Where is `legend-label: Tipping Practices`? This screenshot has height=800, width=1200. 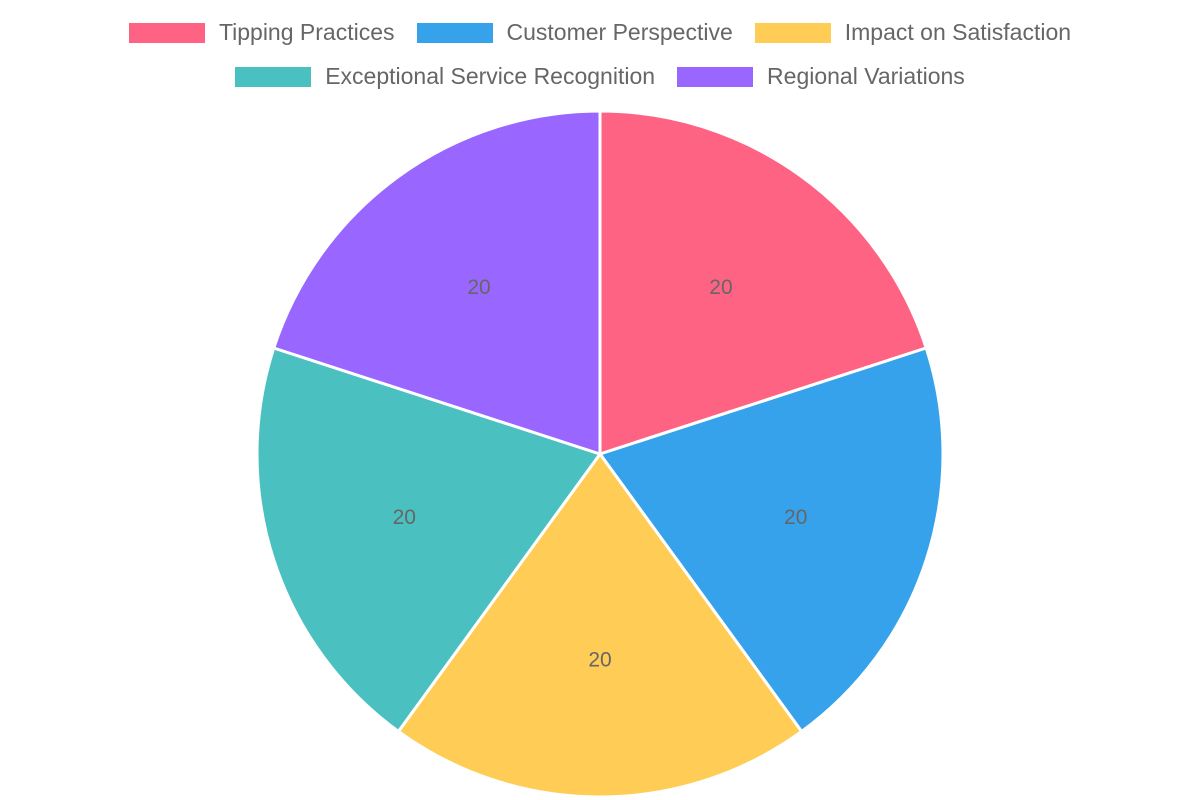
legend-label: Tipping Practices is located at coordinates (306, 32).